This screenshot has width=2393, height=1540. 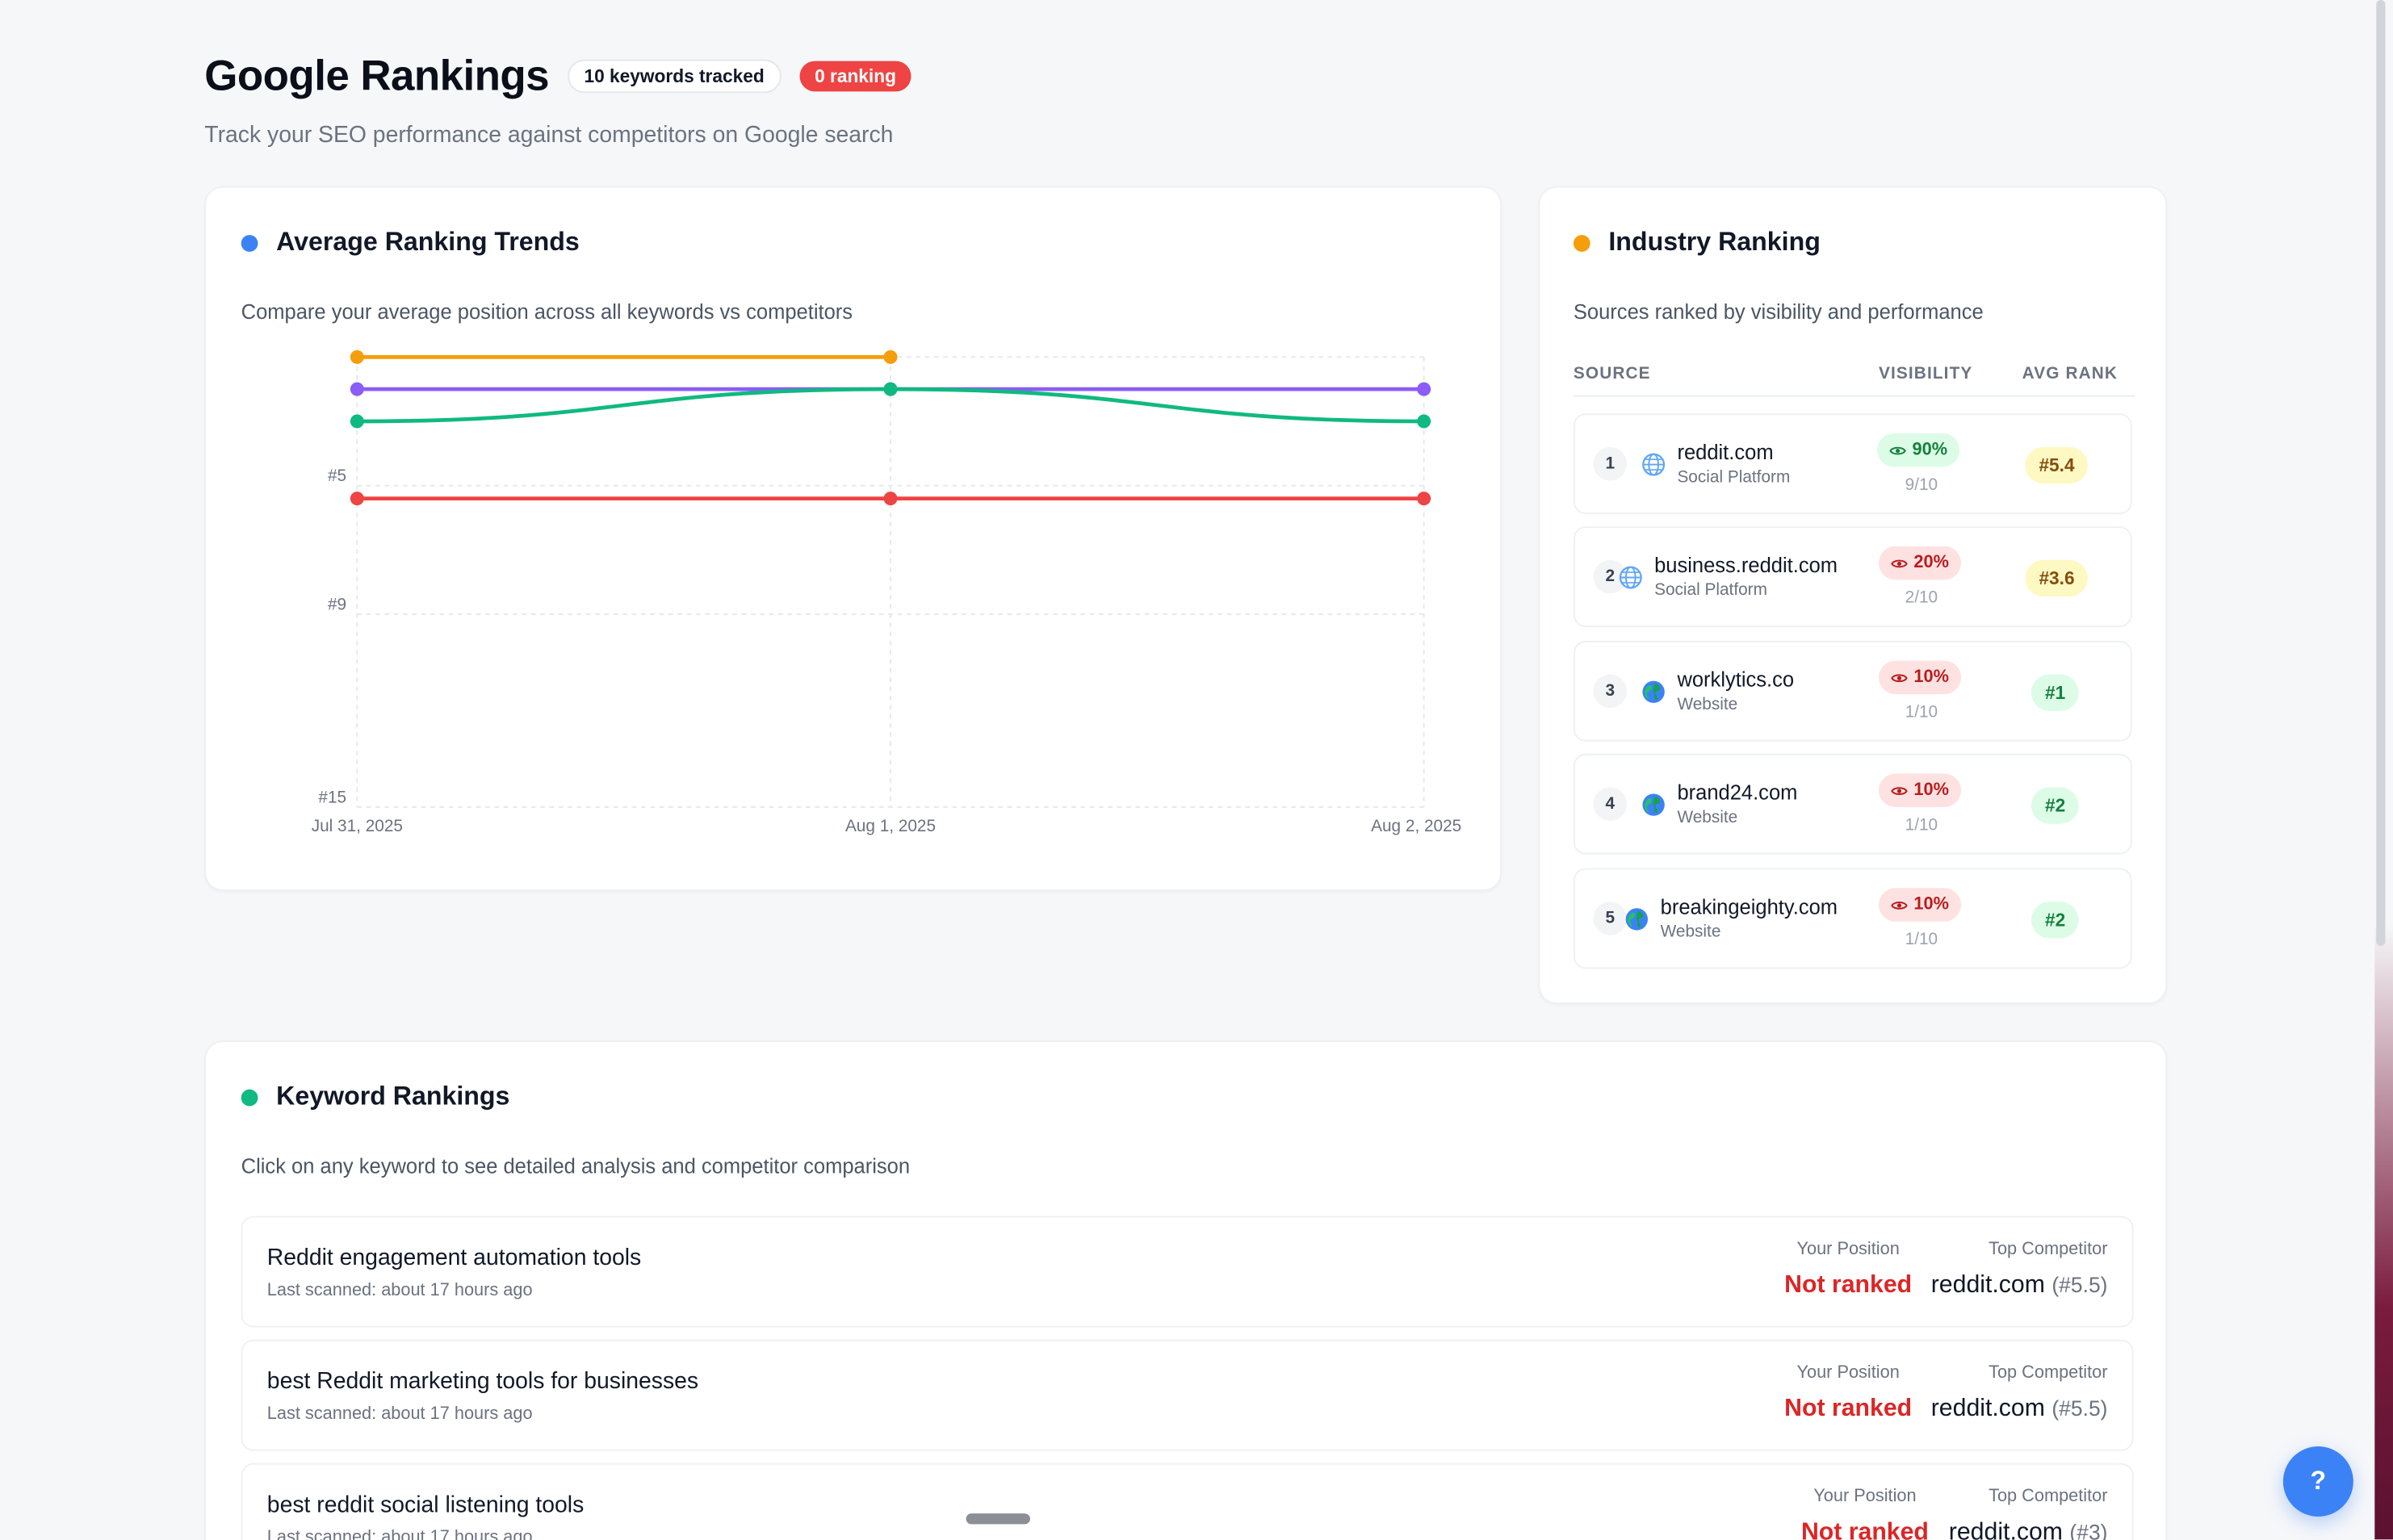 I want to click on ranking-count-badge: 0 ranking, so click(x=855, y=76).